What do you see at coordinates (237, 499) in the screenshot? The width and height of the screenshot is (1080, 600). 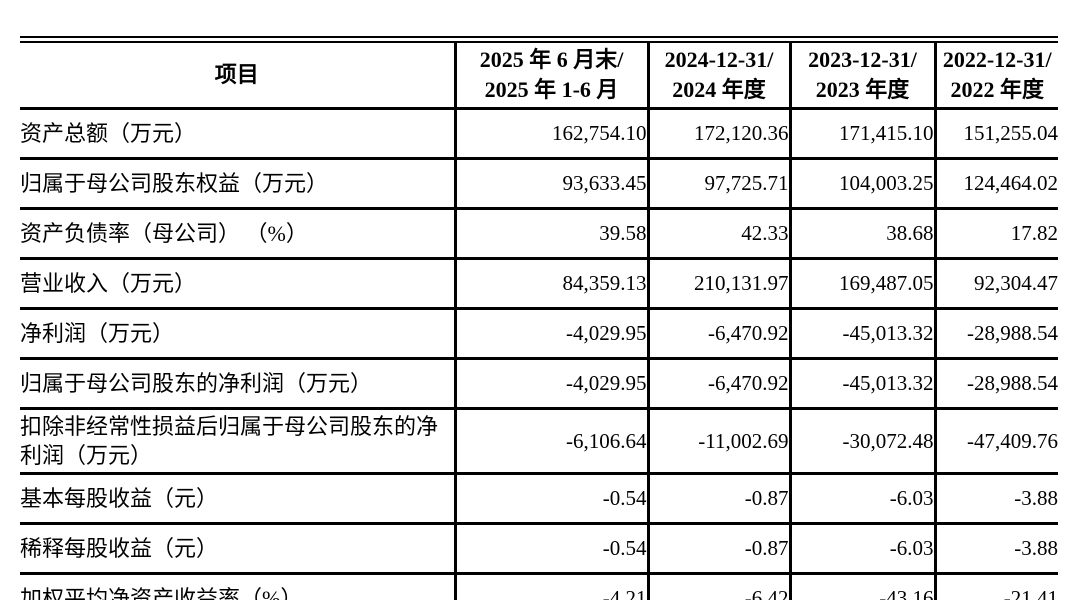 I see `row-label: 基本每股收益（元）` at bounding box center [237, 499].